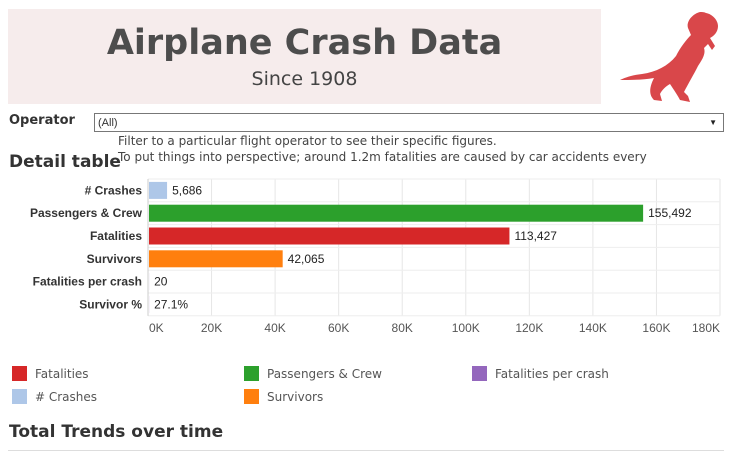 This screenshot has height=454, width=736. What do you see at coordinates (62, 374) in the screenshot?
I see `legend-label: Fatalities` at bounding box center [62, 374].